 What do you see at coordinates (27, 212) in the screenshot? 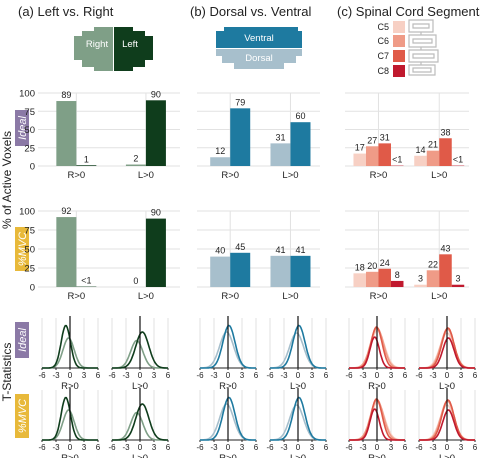
I see `y-tick-label: 100` at bounding box center [27, 212].